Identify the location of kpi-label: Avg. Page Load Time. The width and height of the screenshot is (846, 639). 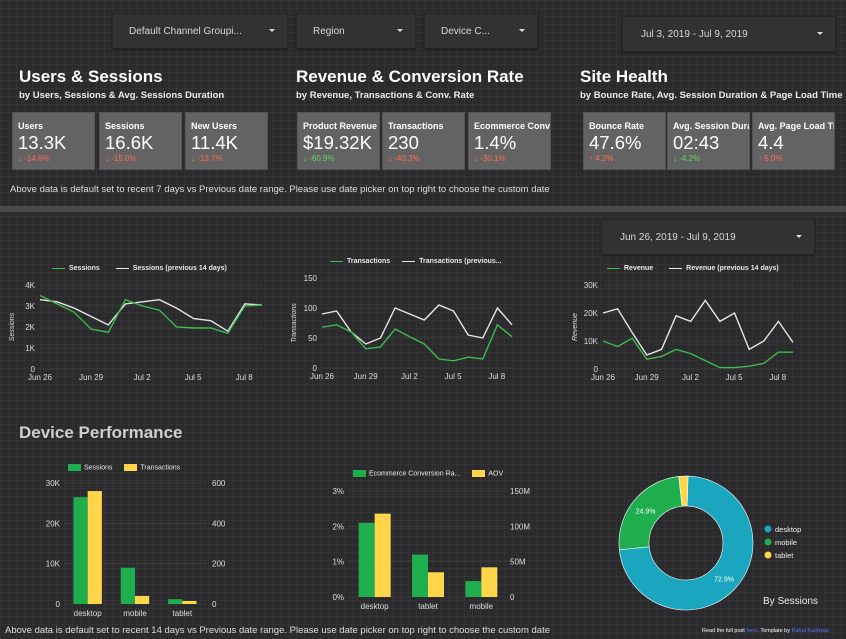
(796, 126).